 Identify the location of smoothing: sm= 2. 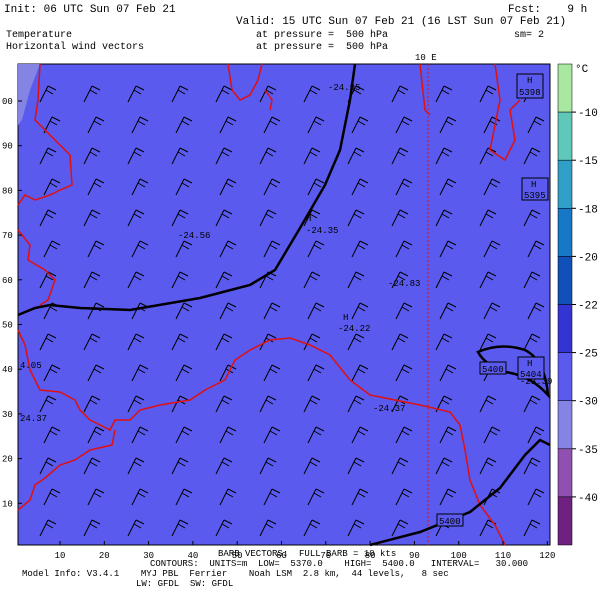
(529, 35).